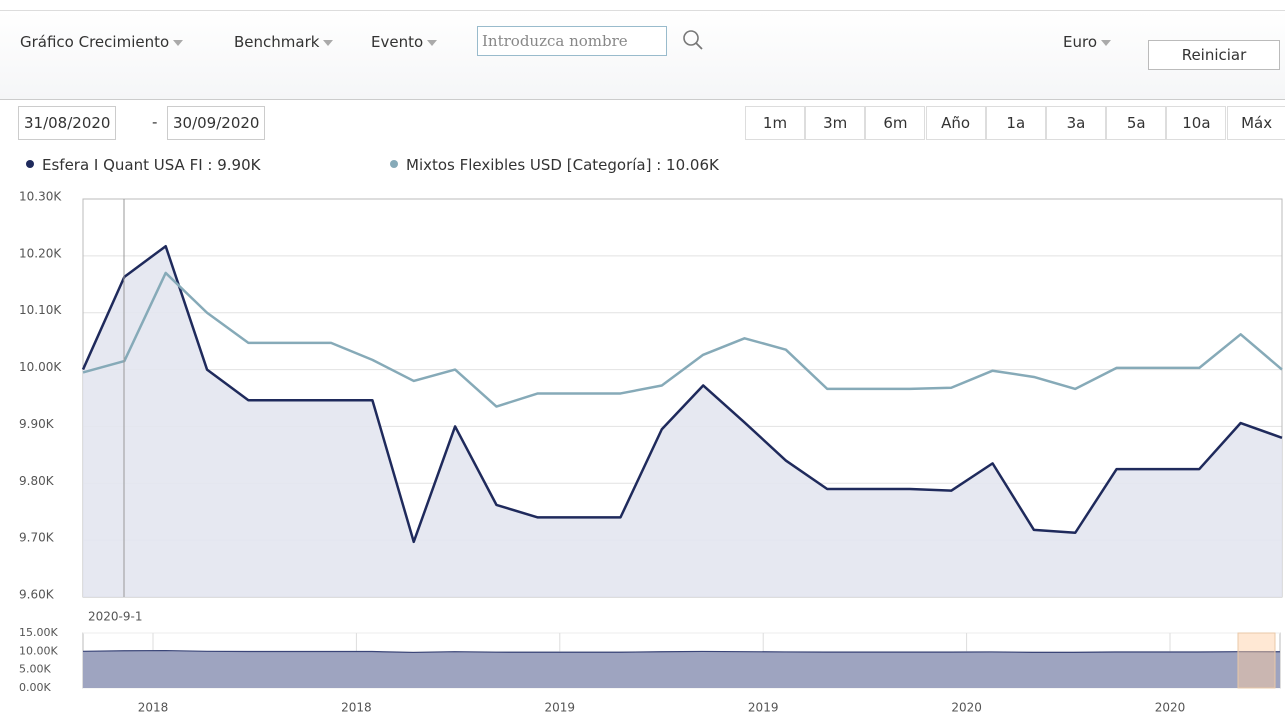 This screenshot has height=715, width=1285. I want to click on nav-line, so click(681, 651).